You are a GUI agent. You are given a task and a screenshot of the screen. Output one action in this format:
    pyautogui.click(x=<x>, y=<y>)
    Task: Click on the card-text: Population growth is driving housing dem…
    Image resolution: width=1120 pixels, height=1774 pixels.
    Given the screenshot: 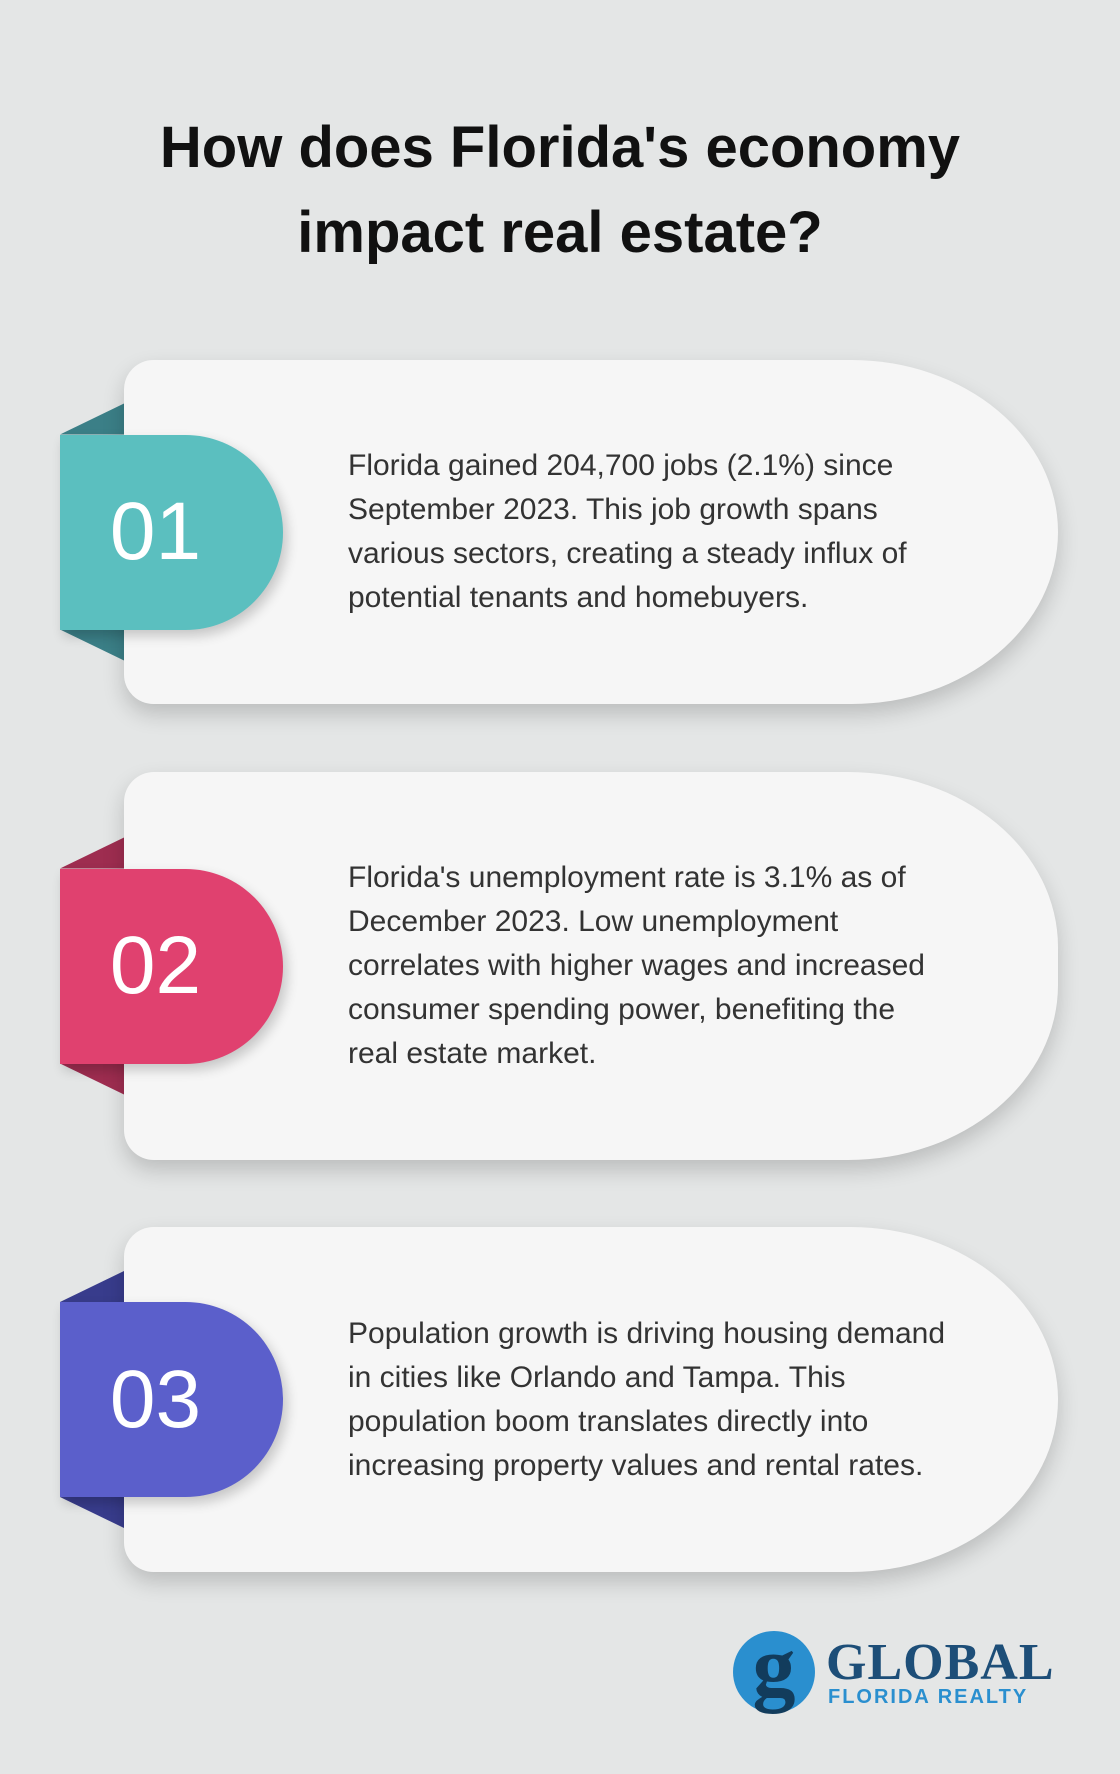 What is the action you would take?
    pyautogui.click(x=647, y=1399)
    